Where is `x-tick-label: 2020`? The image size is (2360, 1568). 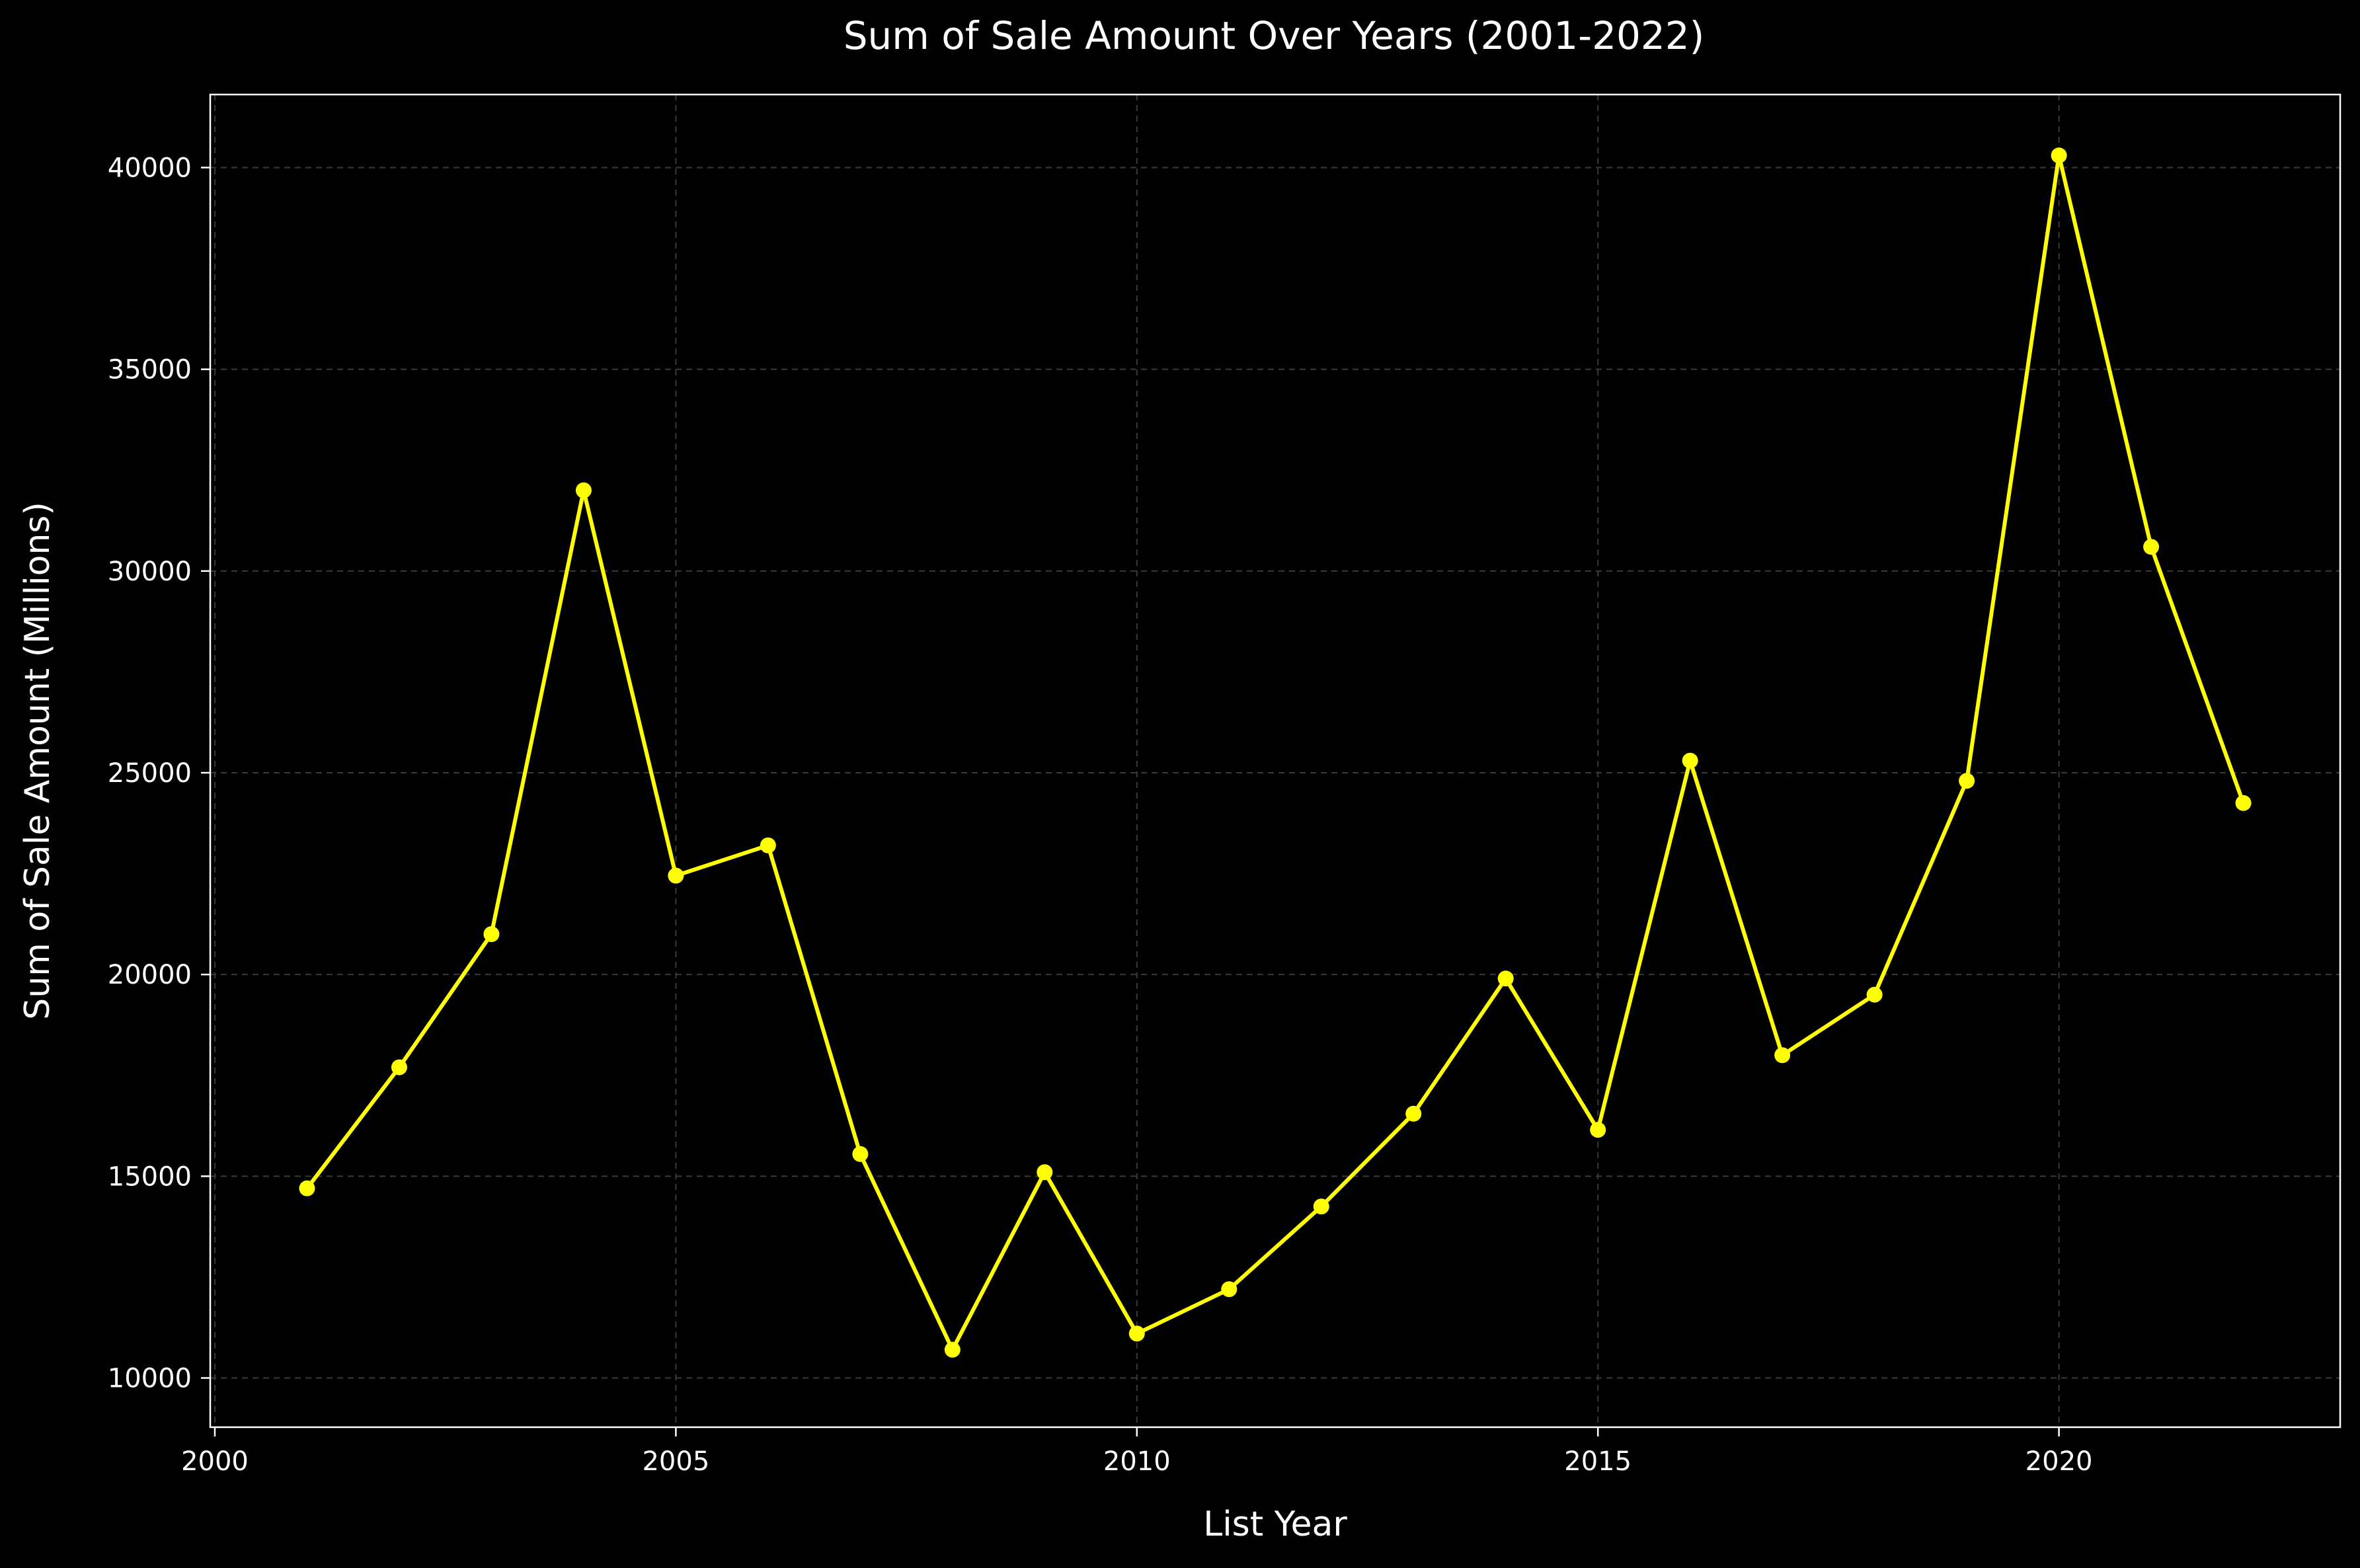 x-tick-label: 2020 is located at coordinates (2059, 1461).